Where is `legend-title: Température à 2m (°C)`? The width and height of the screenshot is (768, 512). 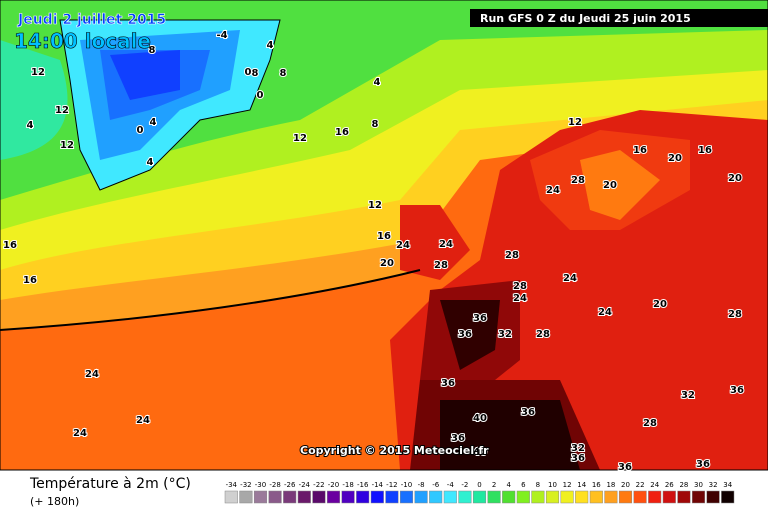
legend-title: Température à 2m (°C) is located at coordinates (110, 484).